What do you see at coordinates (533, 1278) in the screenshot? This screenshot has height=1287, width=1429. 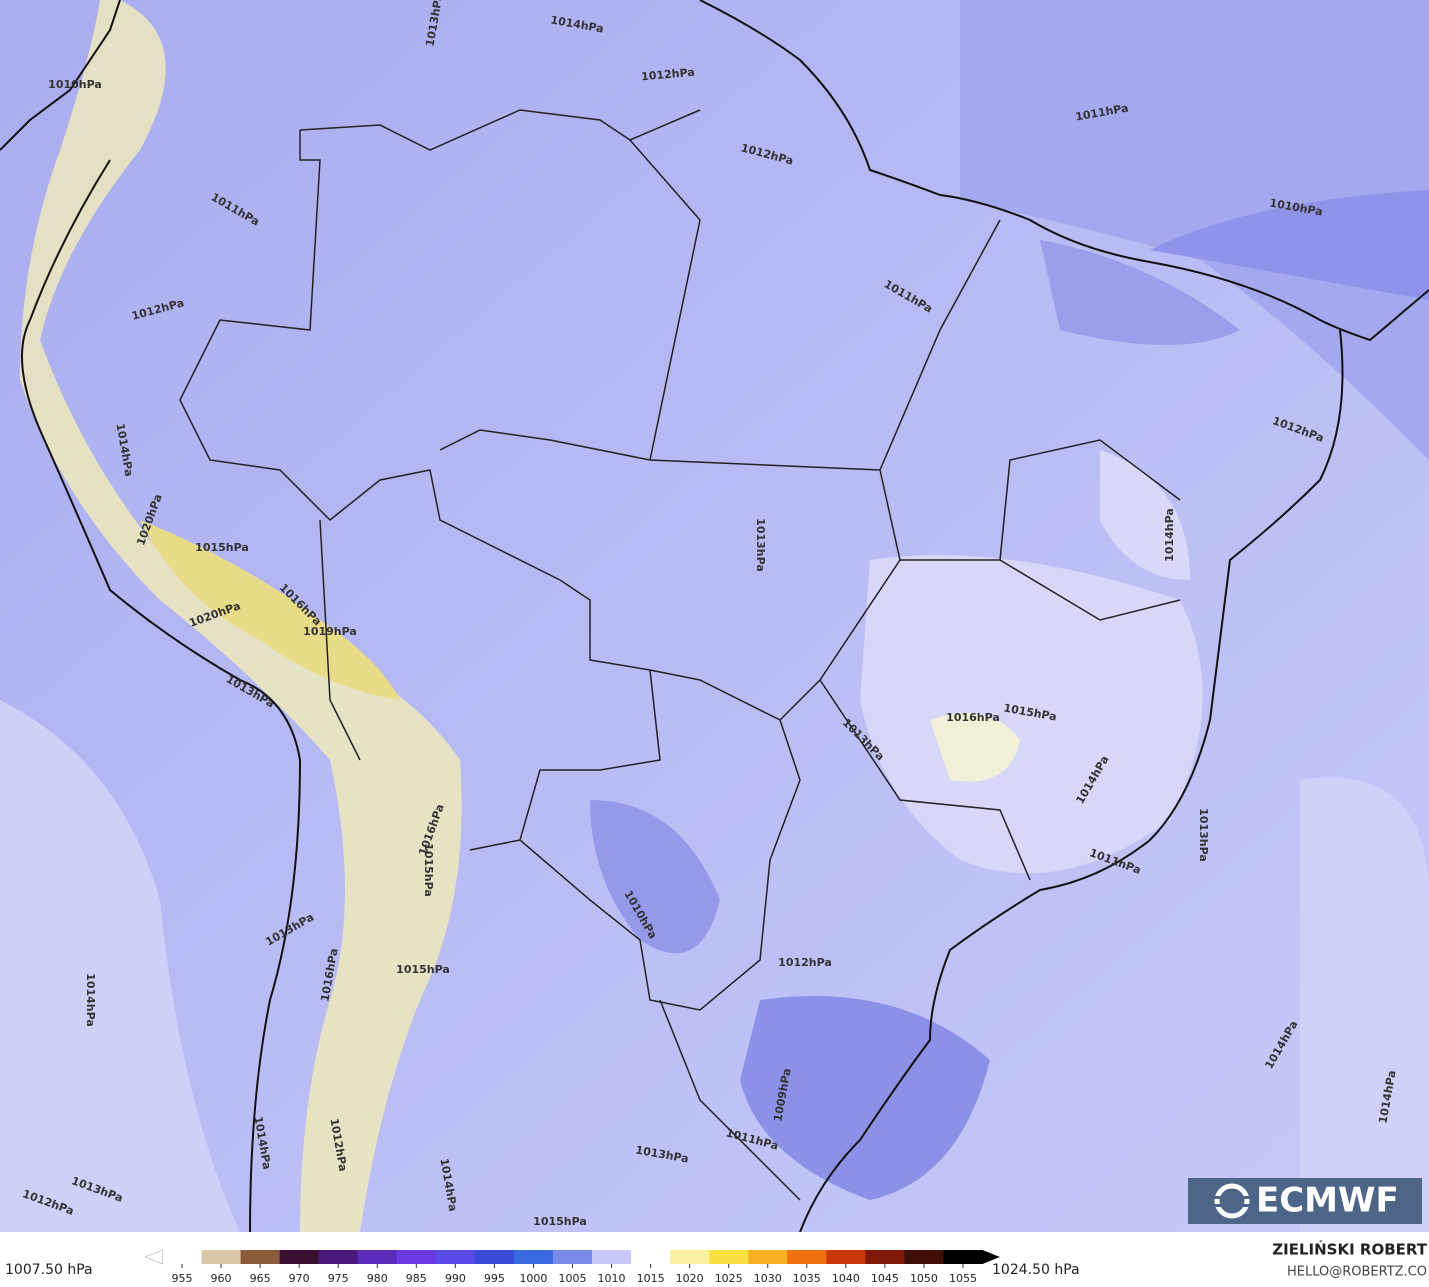 I see `colorbar-tick-label: 1000` at bounding box center [533, 1278].